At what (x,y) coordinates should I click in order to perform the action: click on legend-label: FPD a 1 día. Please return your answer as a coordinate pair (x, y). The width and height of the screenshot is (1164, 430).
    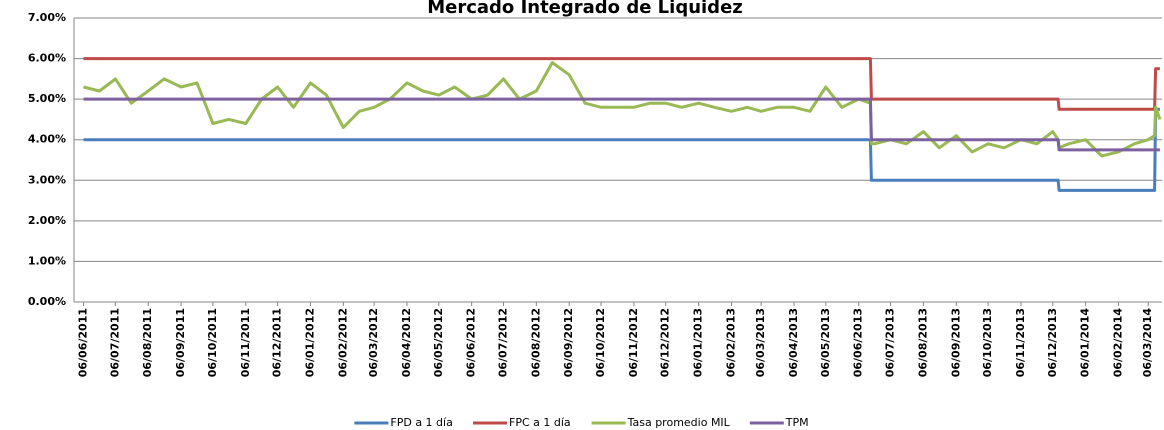
    Looking at the image, I should click on (421, 422).